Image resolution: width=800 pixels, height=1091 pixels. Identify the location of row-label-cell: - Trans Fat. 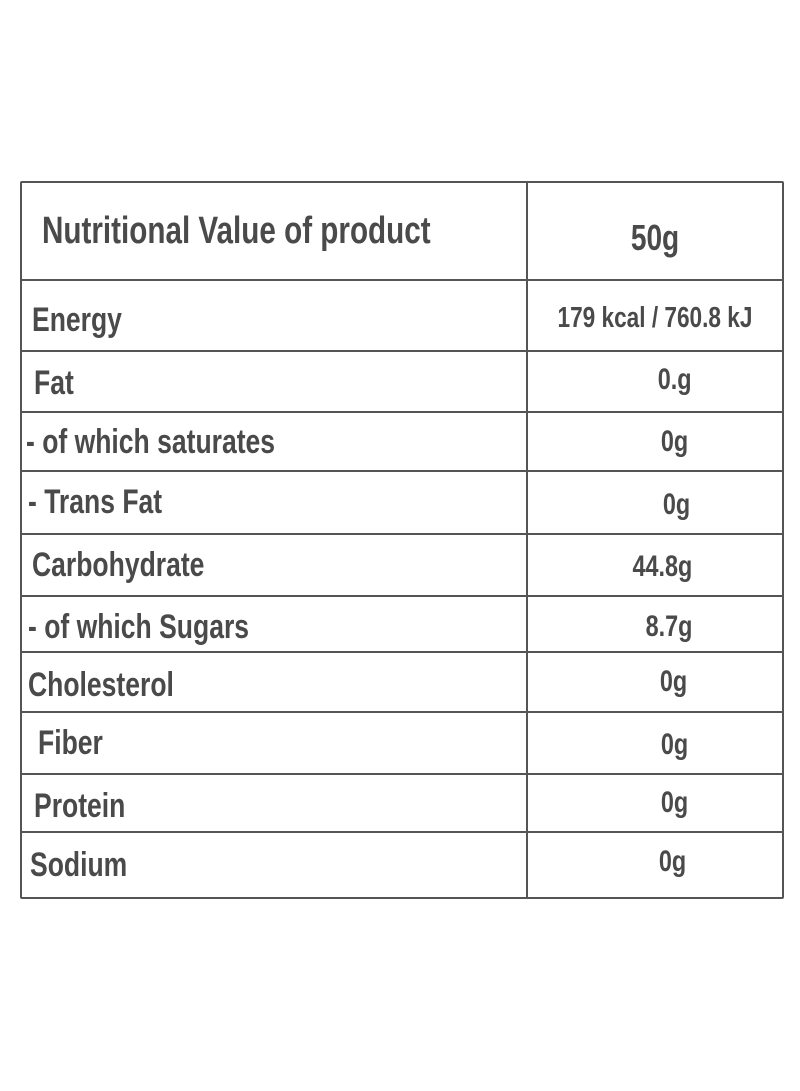
(275, 502).